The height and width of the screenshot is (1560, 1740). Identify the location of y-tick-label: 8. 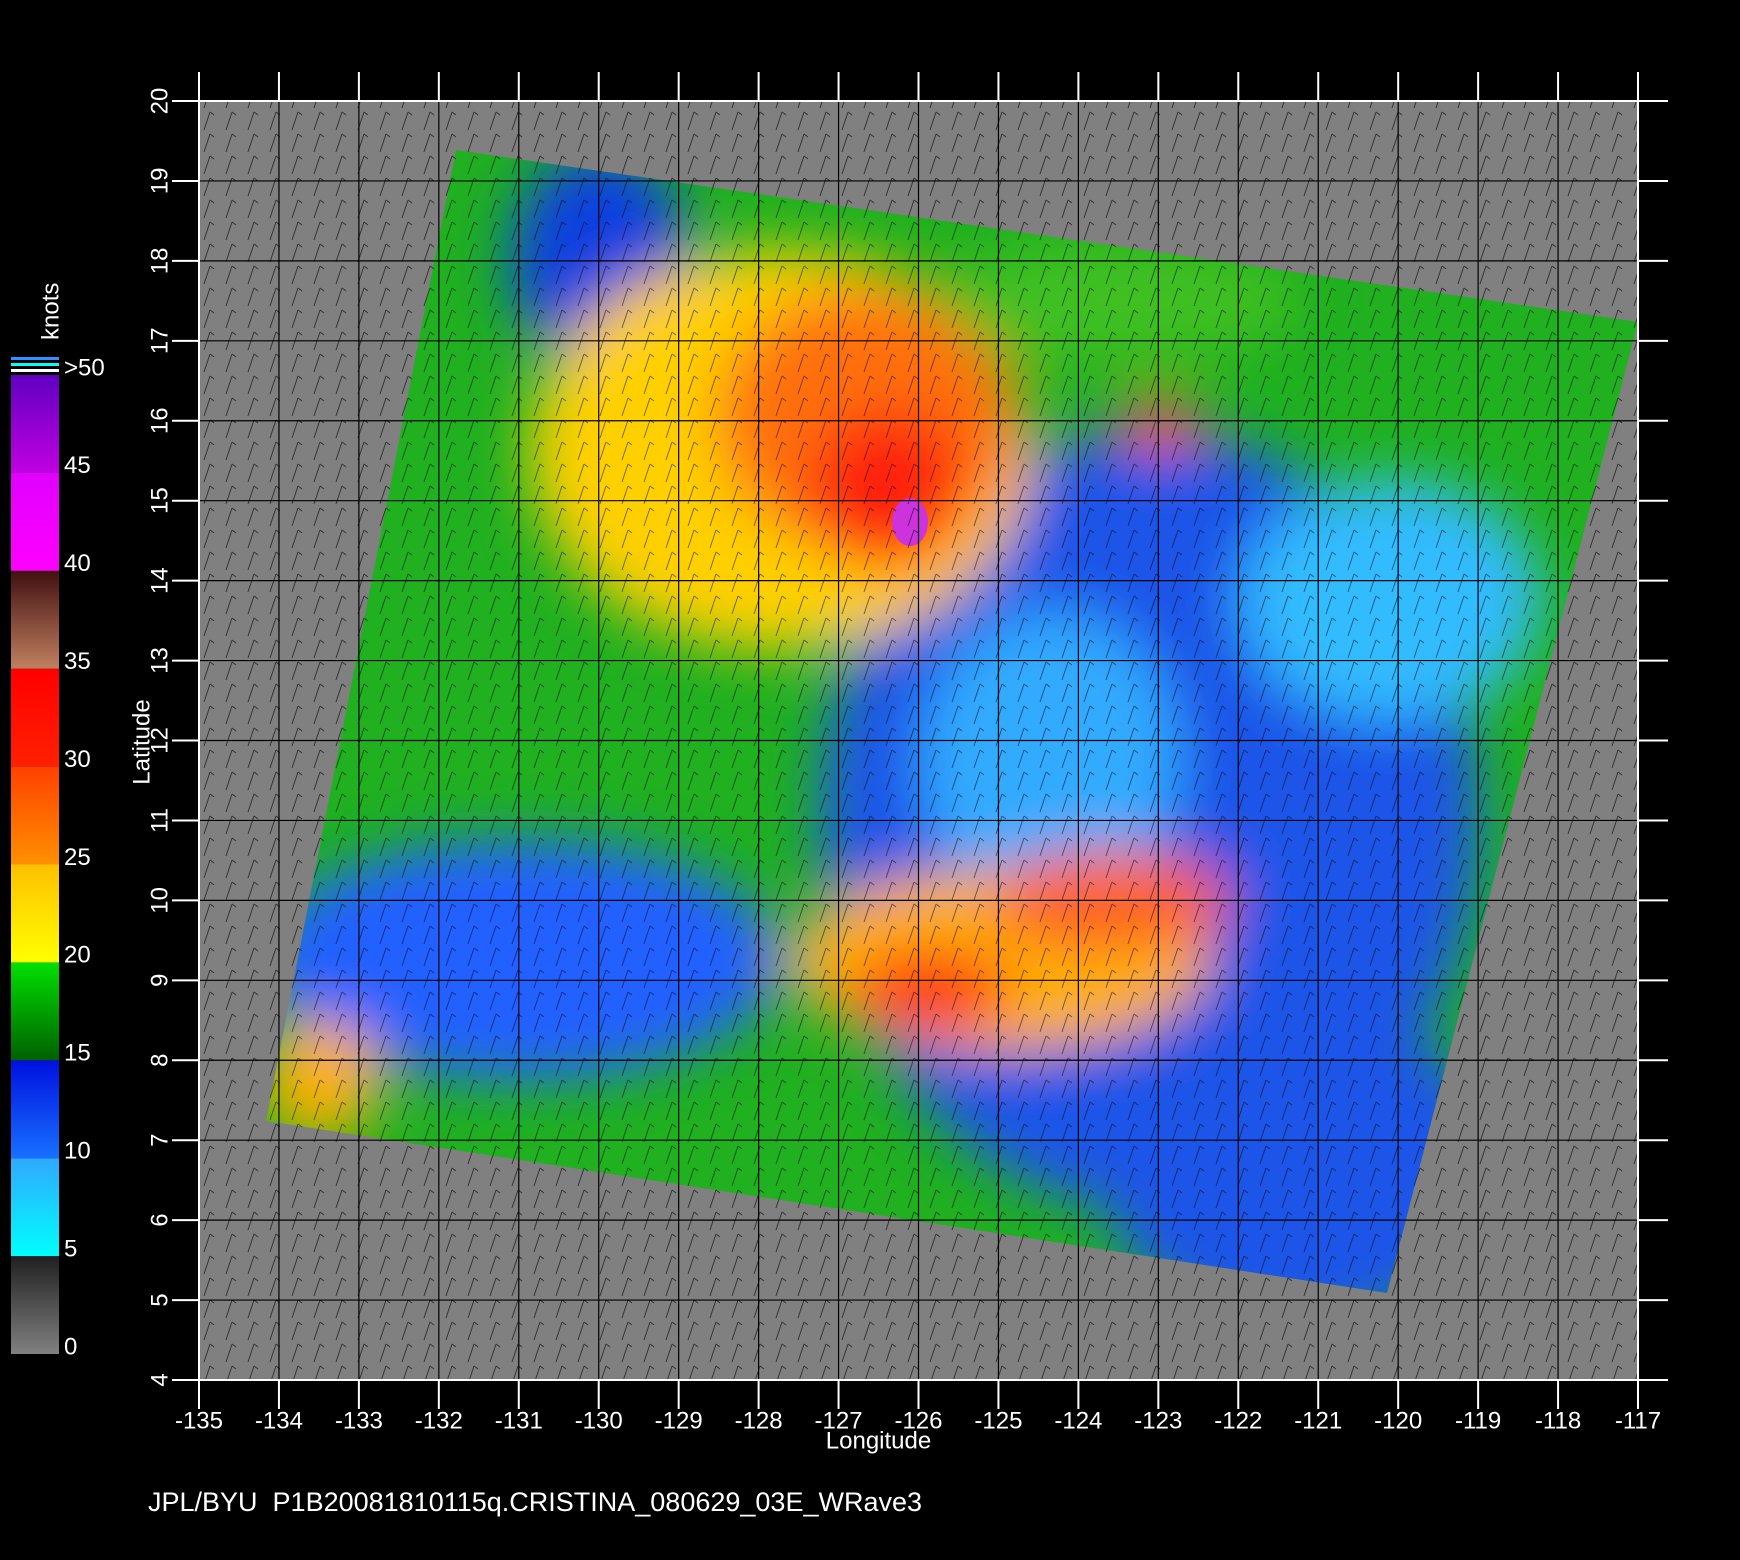
(159, 1060).